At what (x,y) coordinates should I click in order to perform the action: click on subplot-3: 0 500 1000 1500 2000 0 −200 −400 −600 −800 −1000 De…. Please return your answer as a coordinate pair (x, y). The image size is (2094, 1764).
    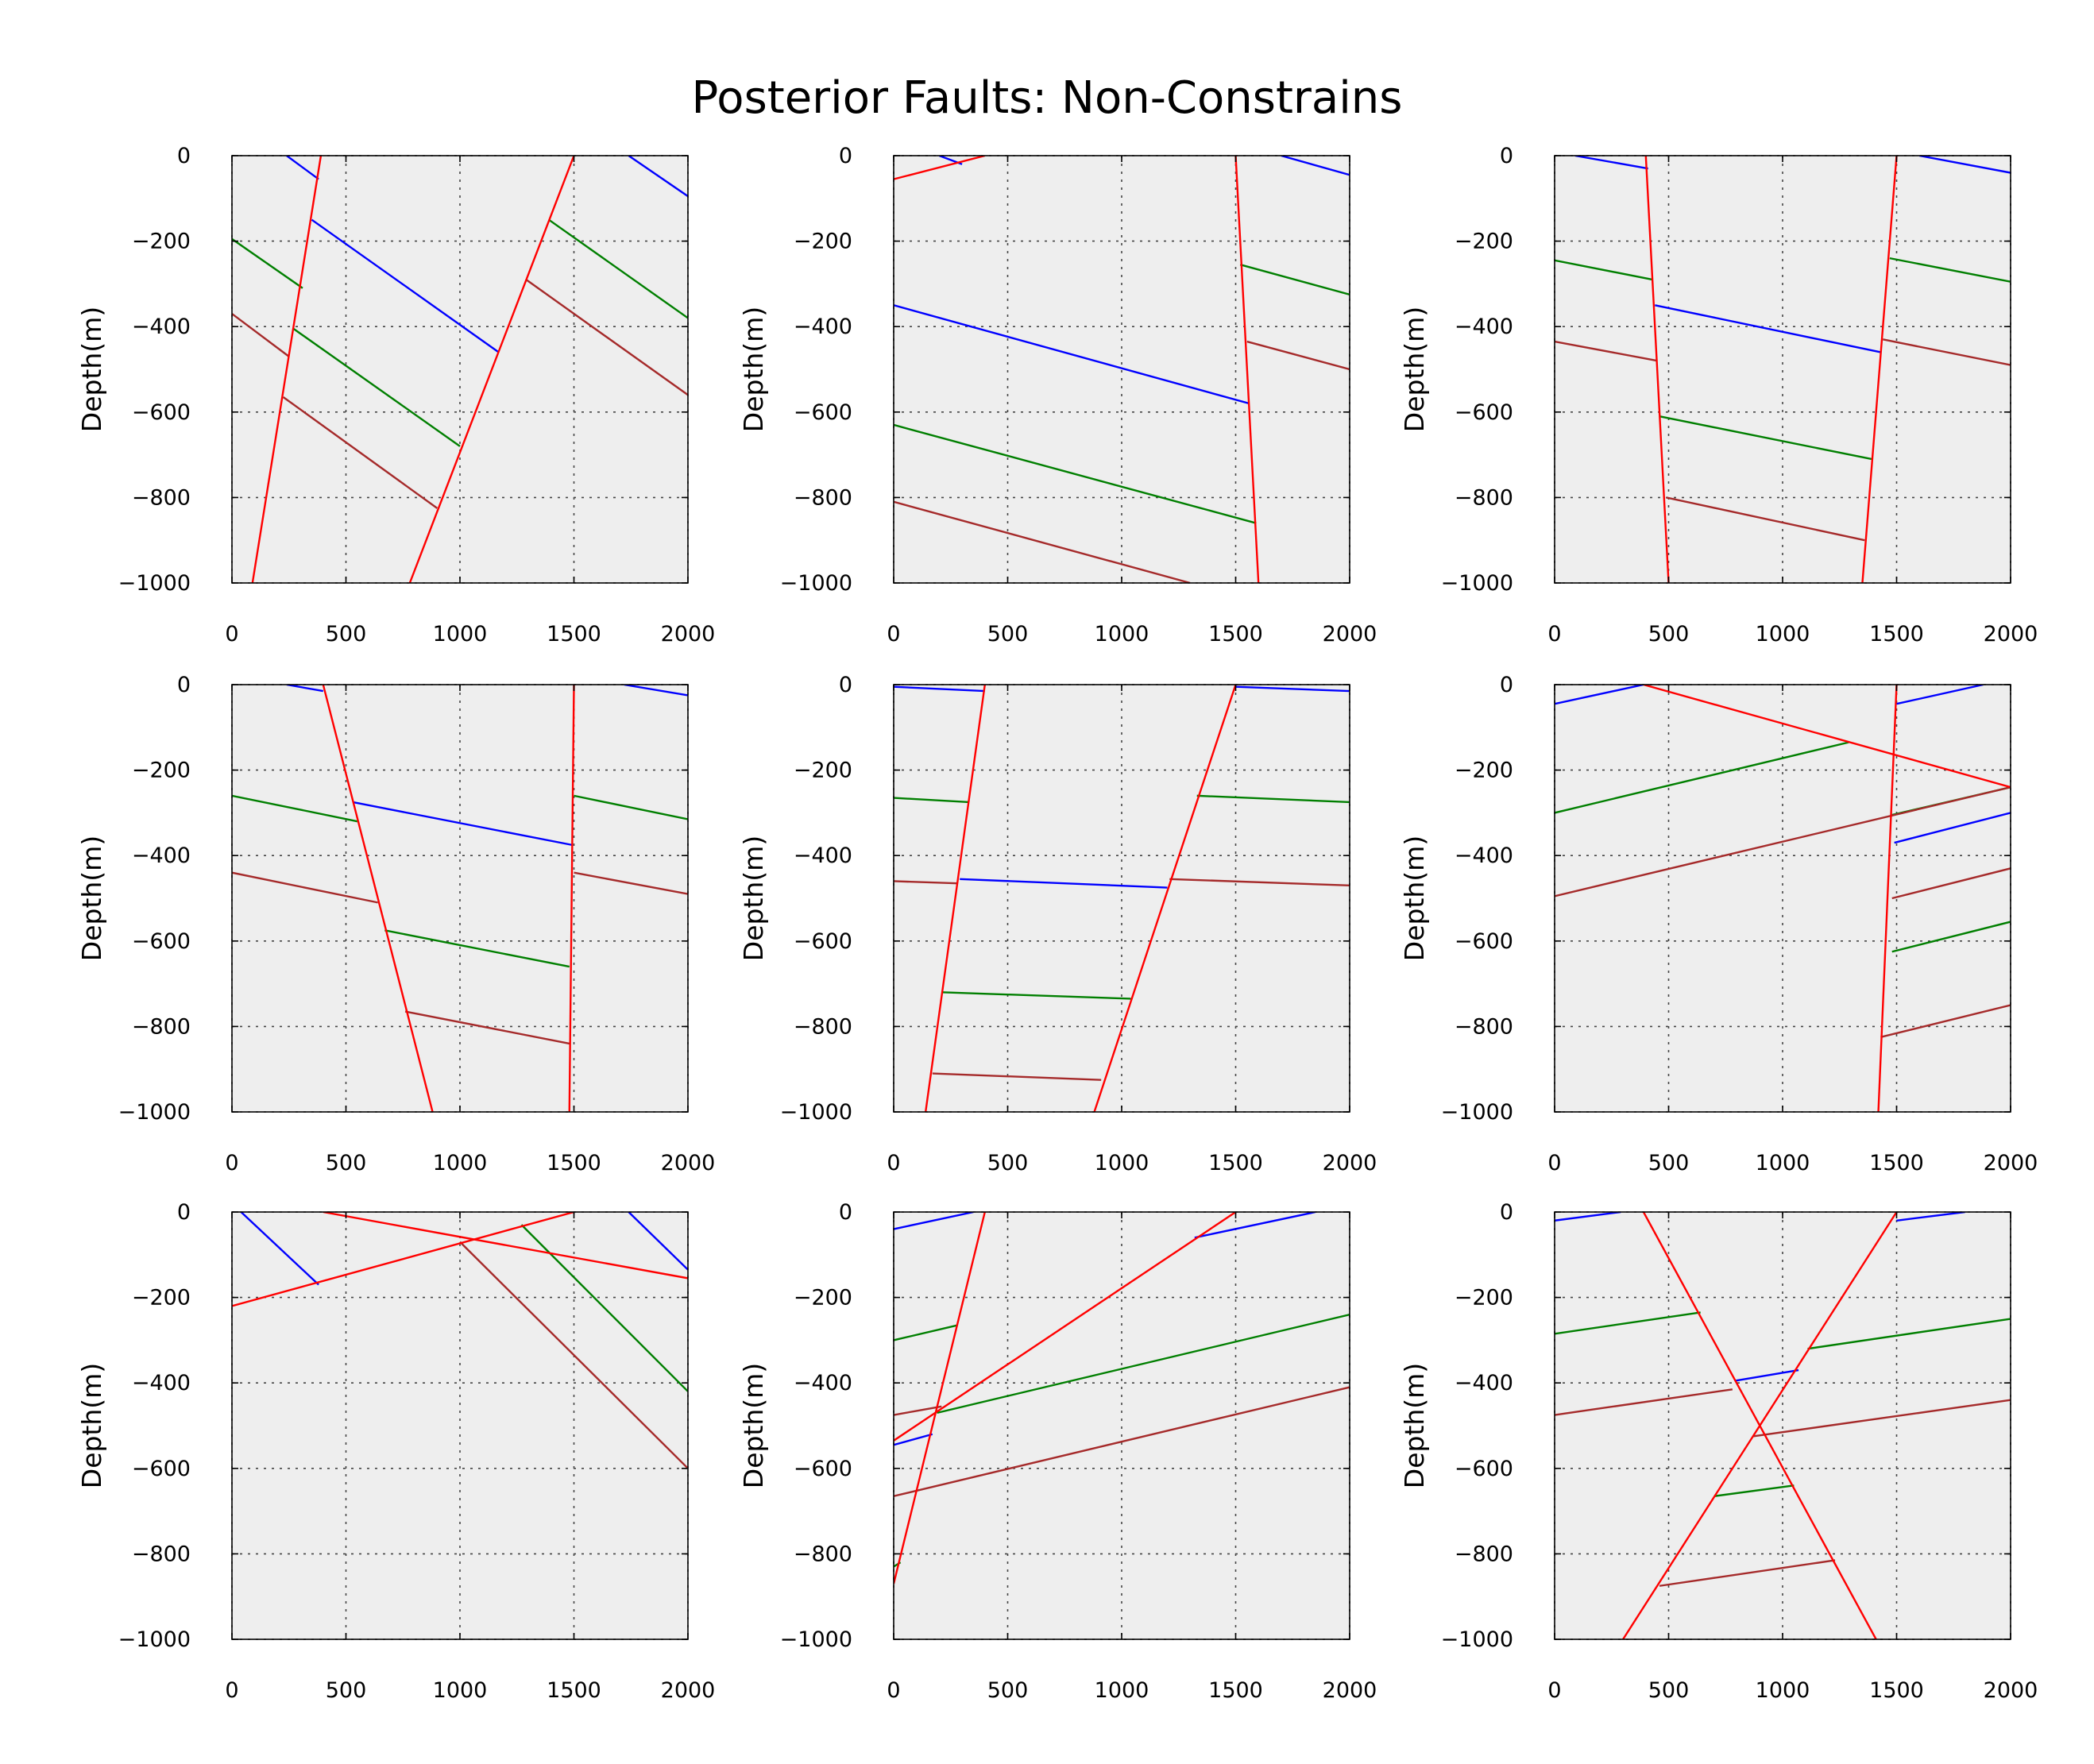
    Looking at the image, I should click on (1719, 395).